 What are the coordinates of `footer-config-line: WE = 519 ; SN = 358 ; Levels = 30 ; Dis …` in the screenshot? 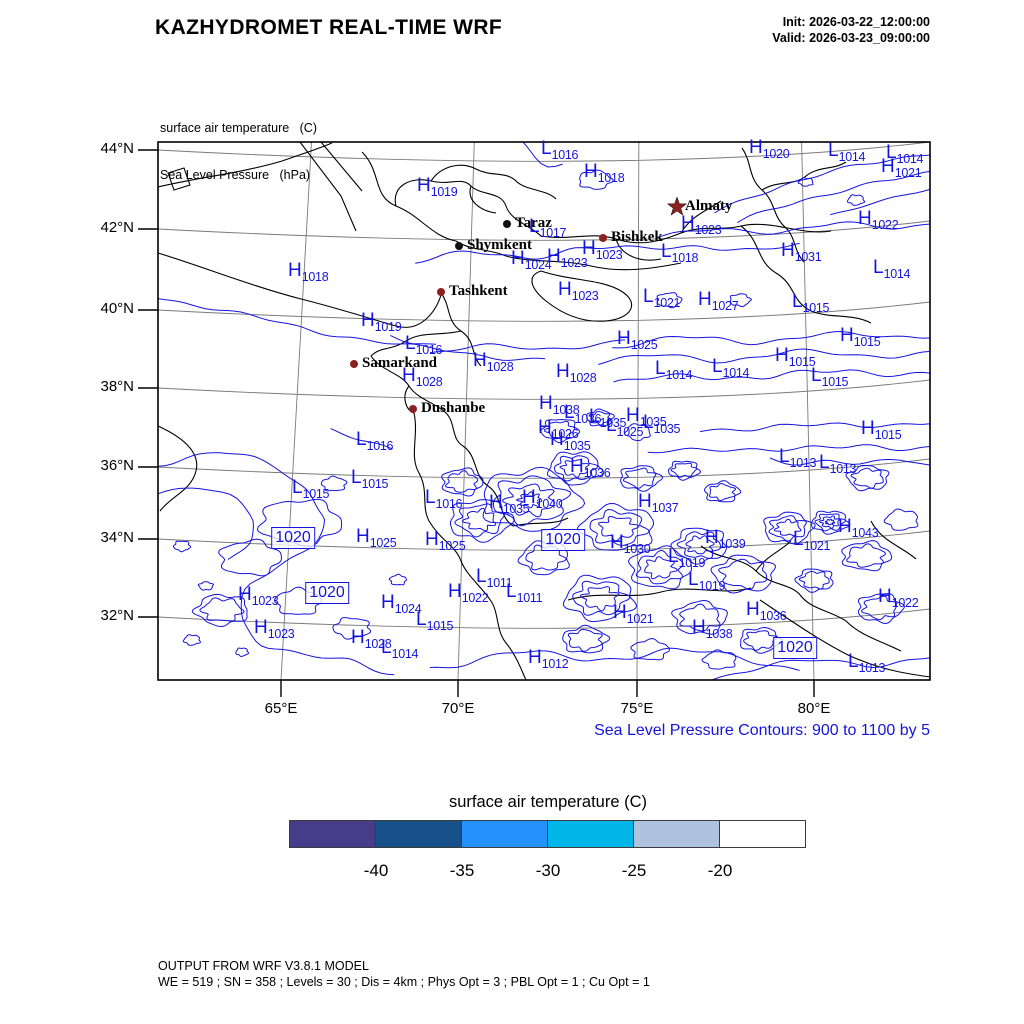 It's located at (404, 982).